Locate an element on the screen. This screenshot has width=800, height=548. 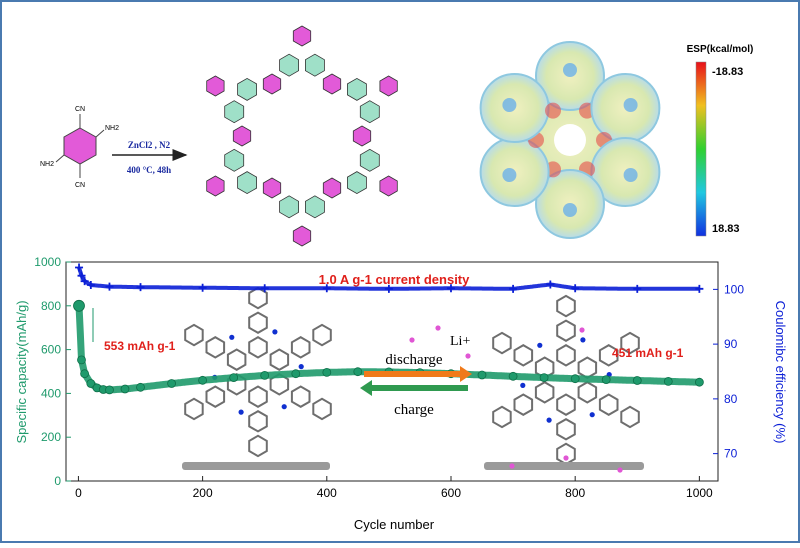
esp-map: ESP(kcal/mol) -18.83 18.83 is located at coordinates (616, 140).